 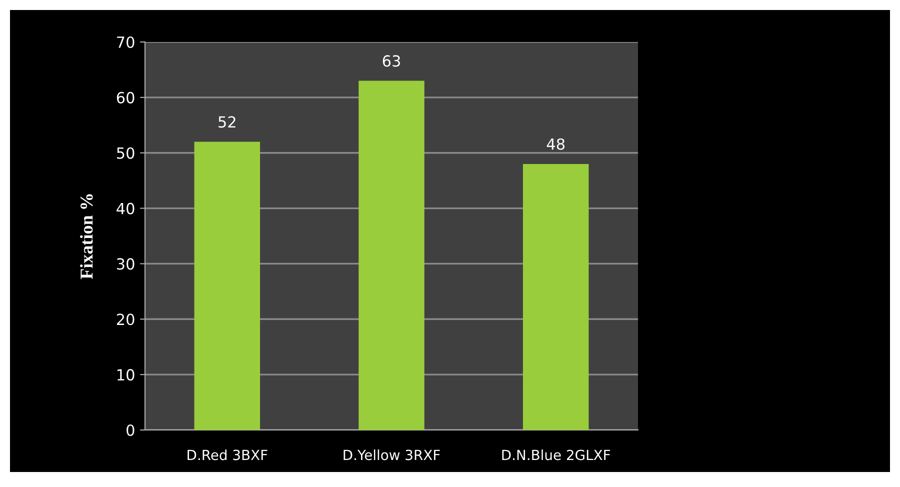 I want to click on y-axis-title: Fixation %, so click(x=86, y=237).